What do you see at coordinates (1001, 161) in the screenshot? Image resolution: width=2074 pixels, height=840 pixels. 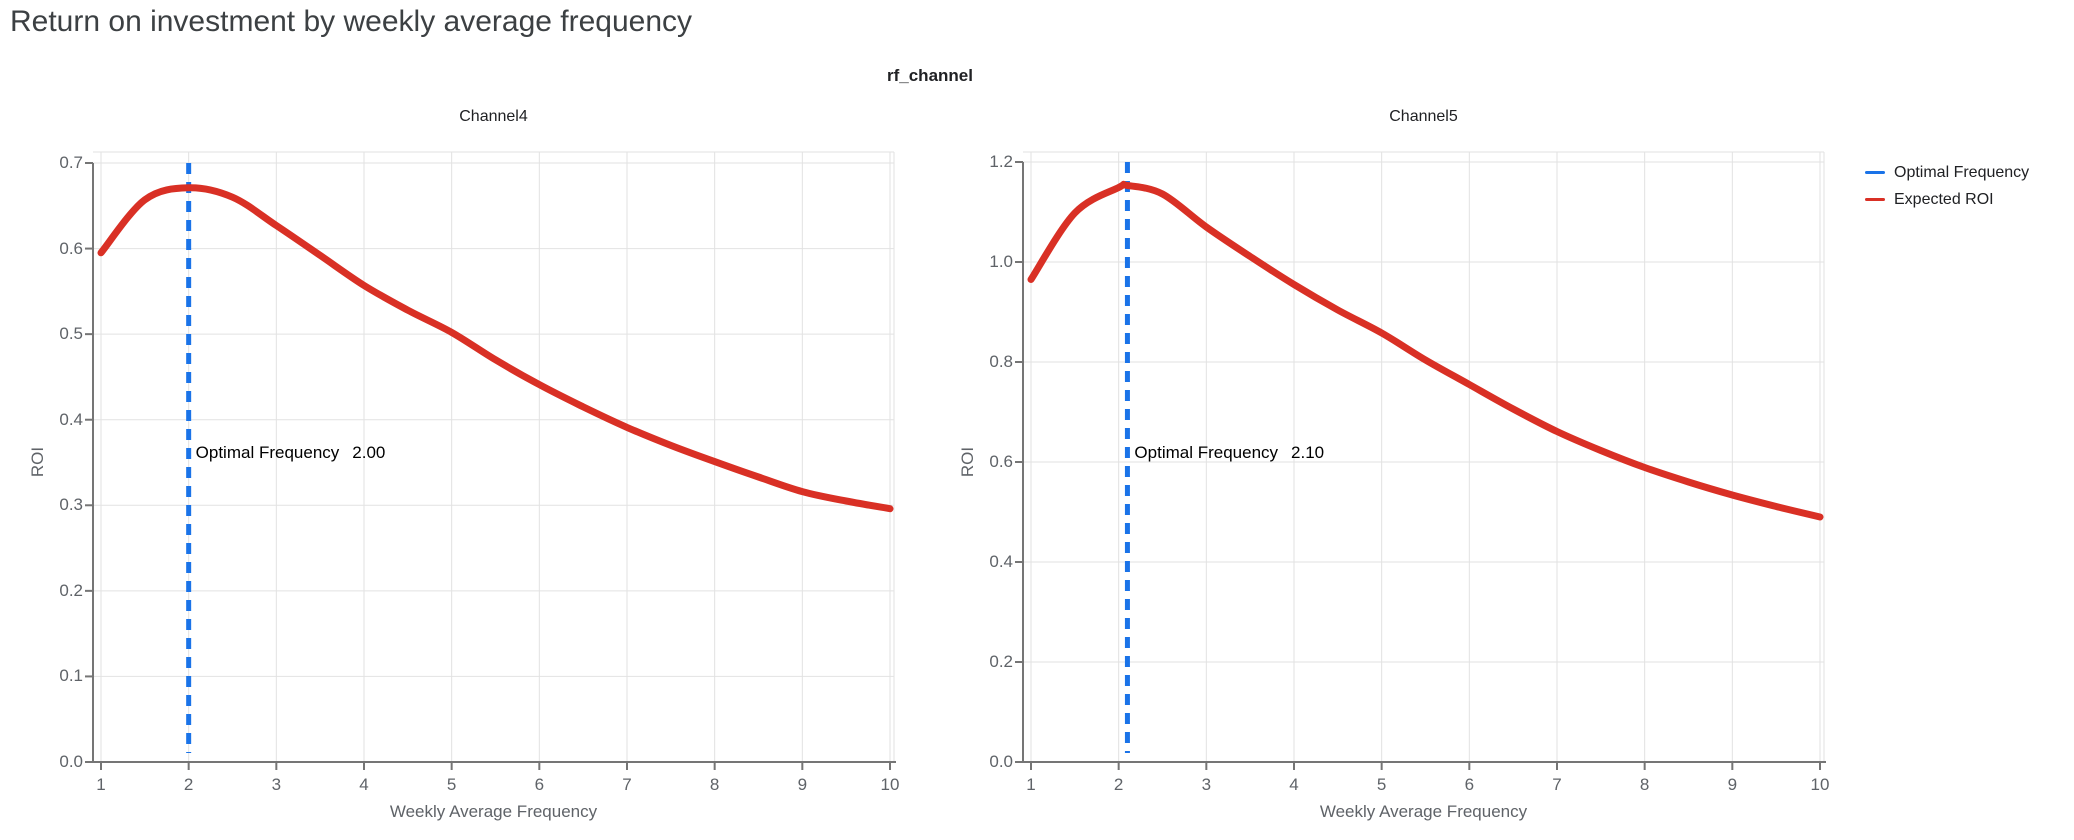 I see `y-tick-label: 1.2` at bounding box center [1001, 161].